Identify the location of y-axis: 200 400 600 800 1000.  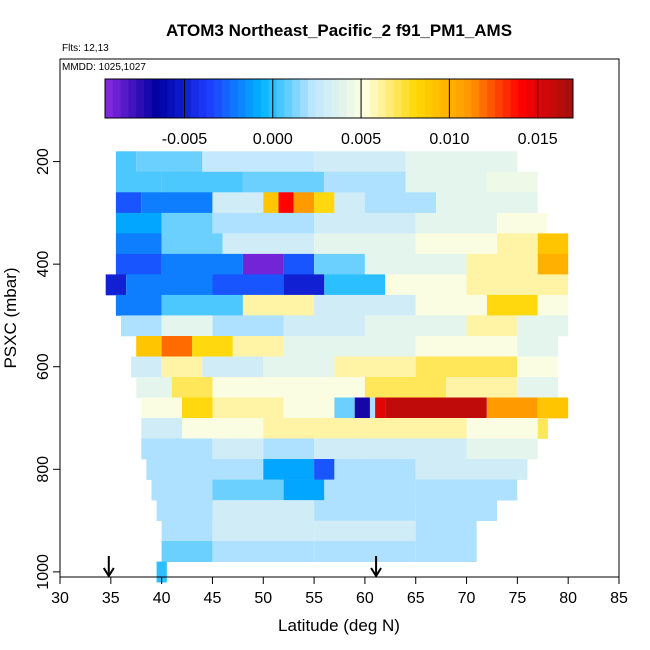
(48, 369).